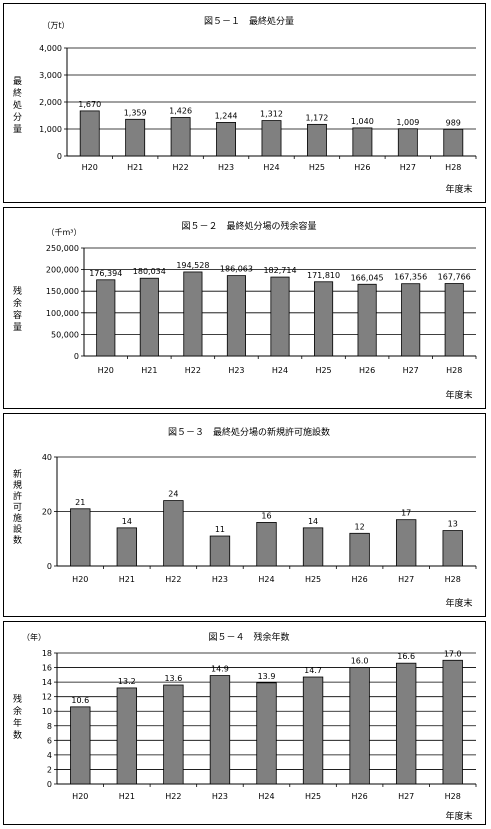 This screenshot has height=829, width=491. Describe the element at coordinates (47, 512) in the screenshot. I see `y-tick-label: 20` at that location.